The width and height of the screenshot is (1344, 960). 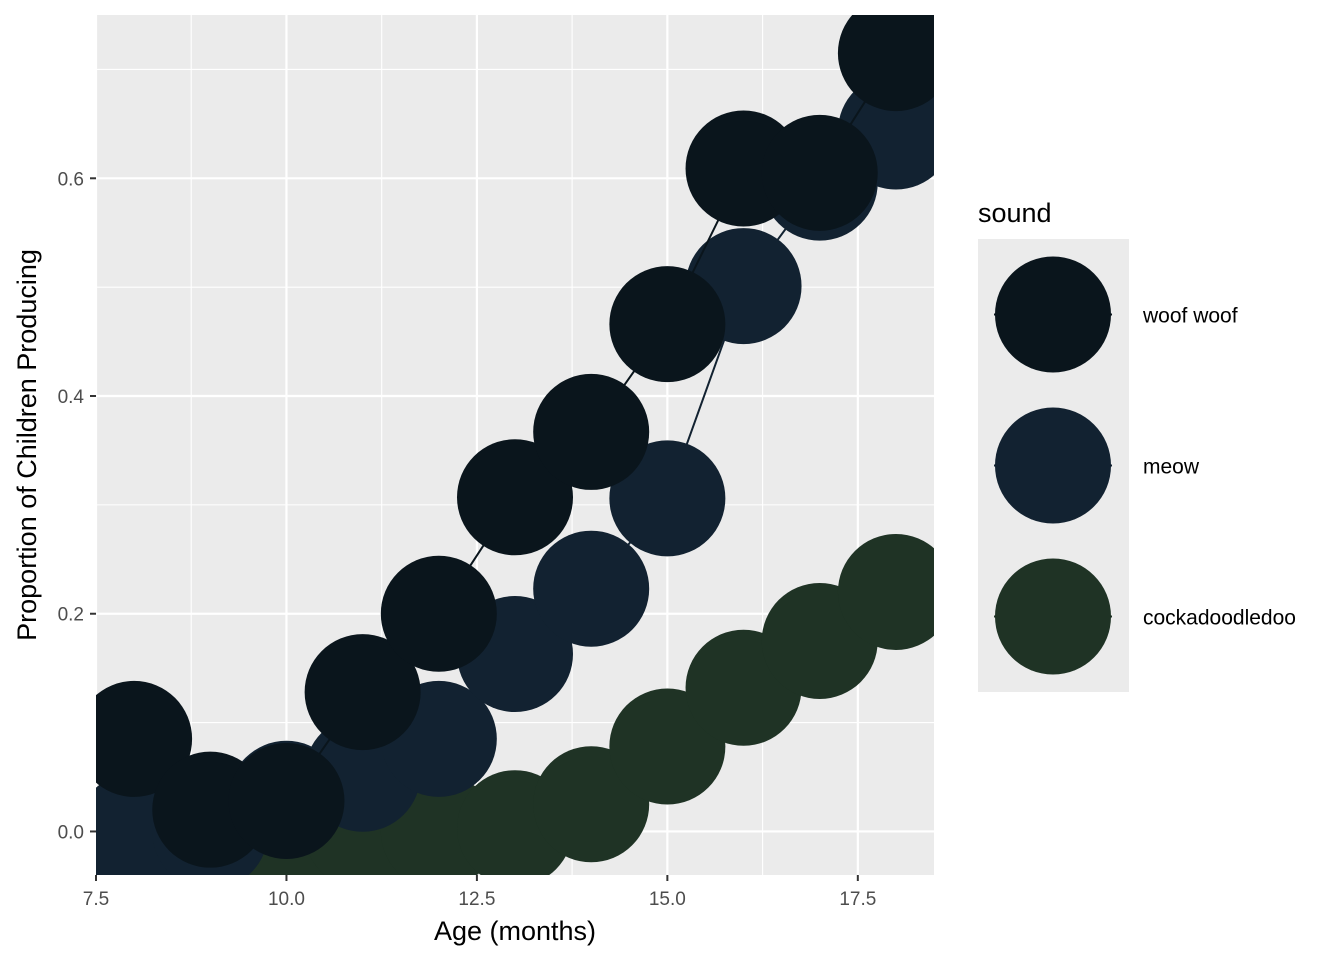 What do you see at coordinates (77, 506) in the screenshot?
I see `y-axis: 0.0 0.2 0.4 0.6` at bounding box center [77, 506].